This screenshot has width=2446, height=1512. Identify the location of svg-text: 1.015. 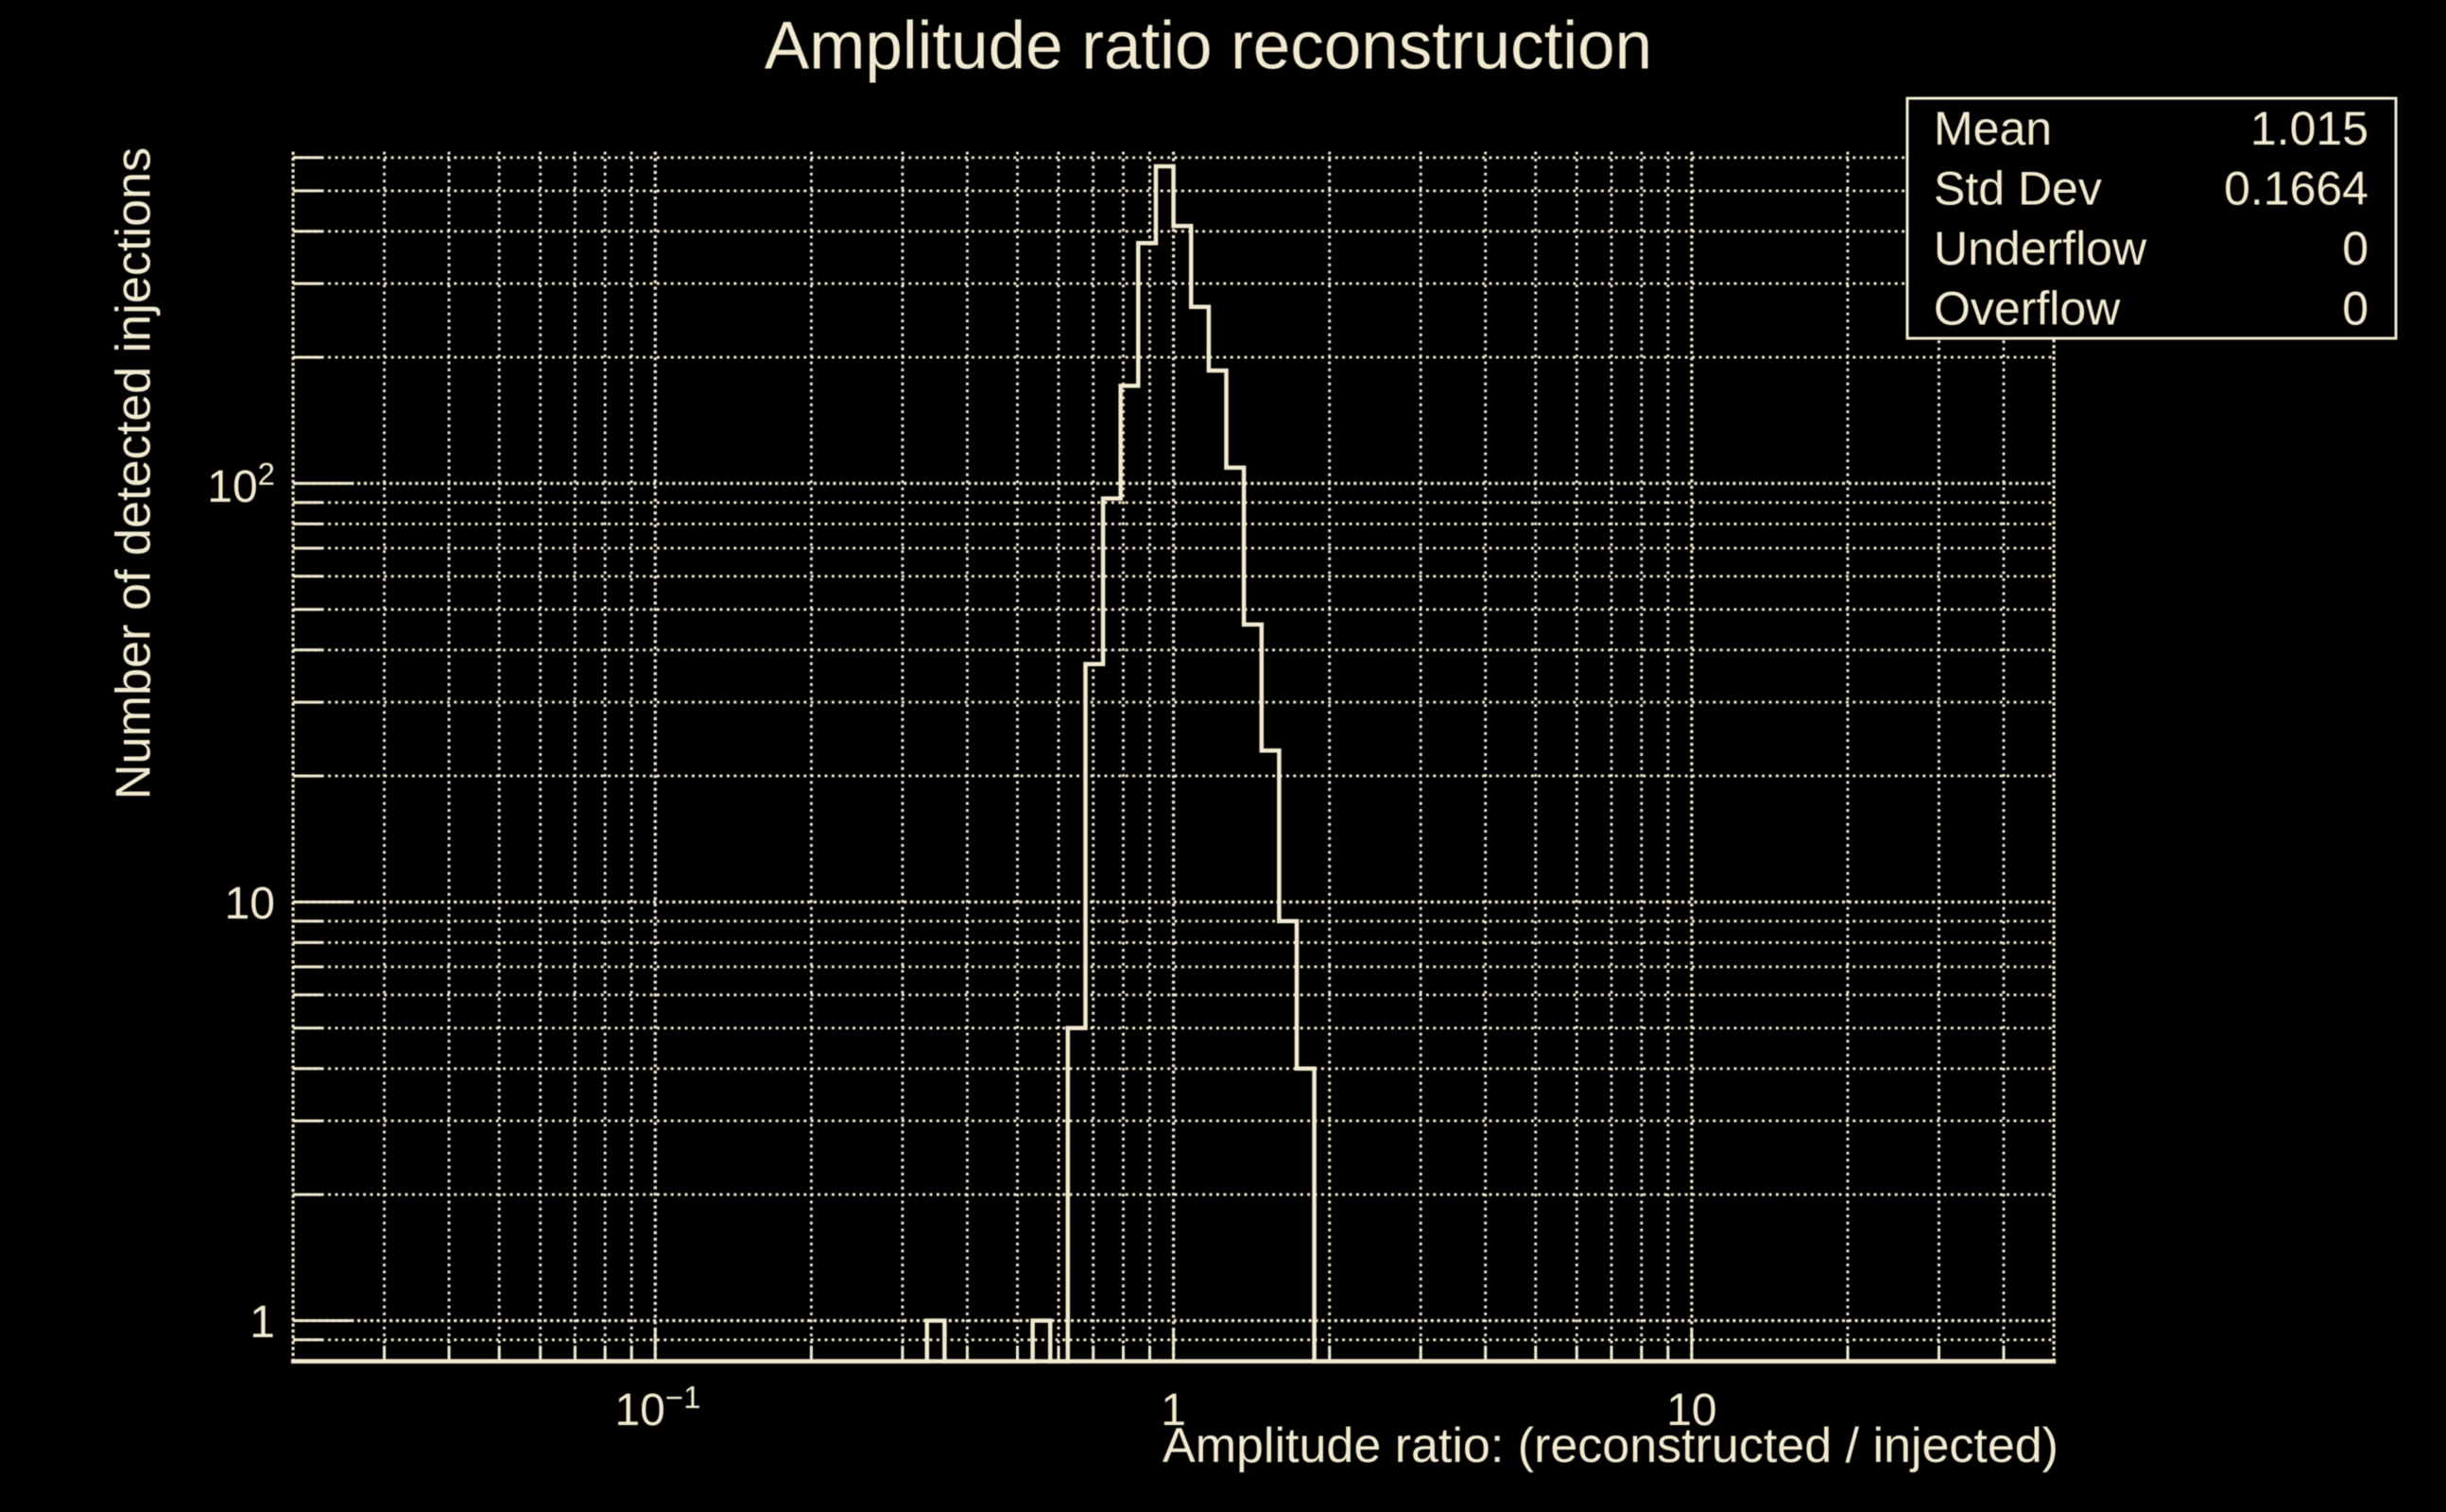
(2309, 128).